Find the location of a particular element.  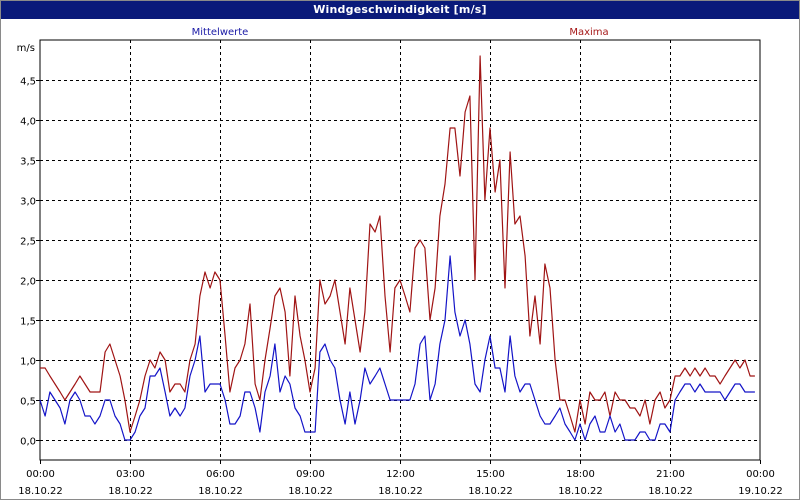

y-tick-label: 0,5 is located at coordinates (28, 402).